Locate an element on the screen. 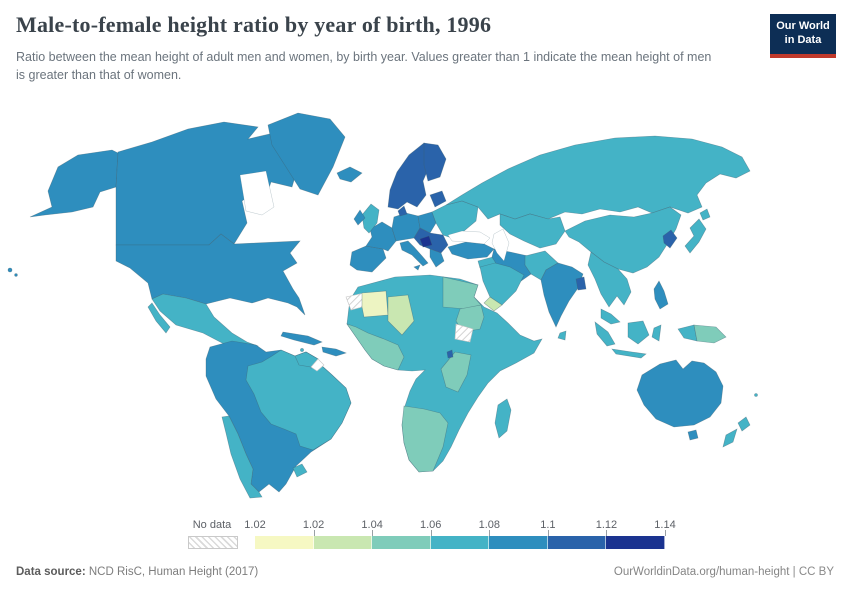  region-new-zealand is located at coordinates (736, 432).